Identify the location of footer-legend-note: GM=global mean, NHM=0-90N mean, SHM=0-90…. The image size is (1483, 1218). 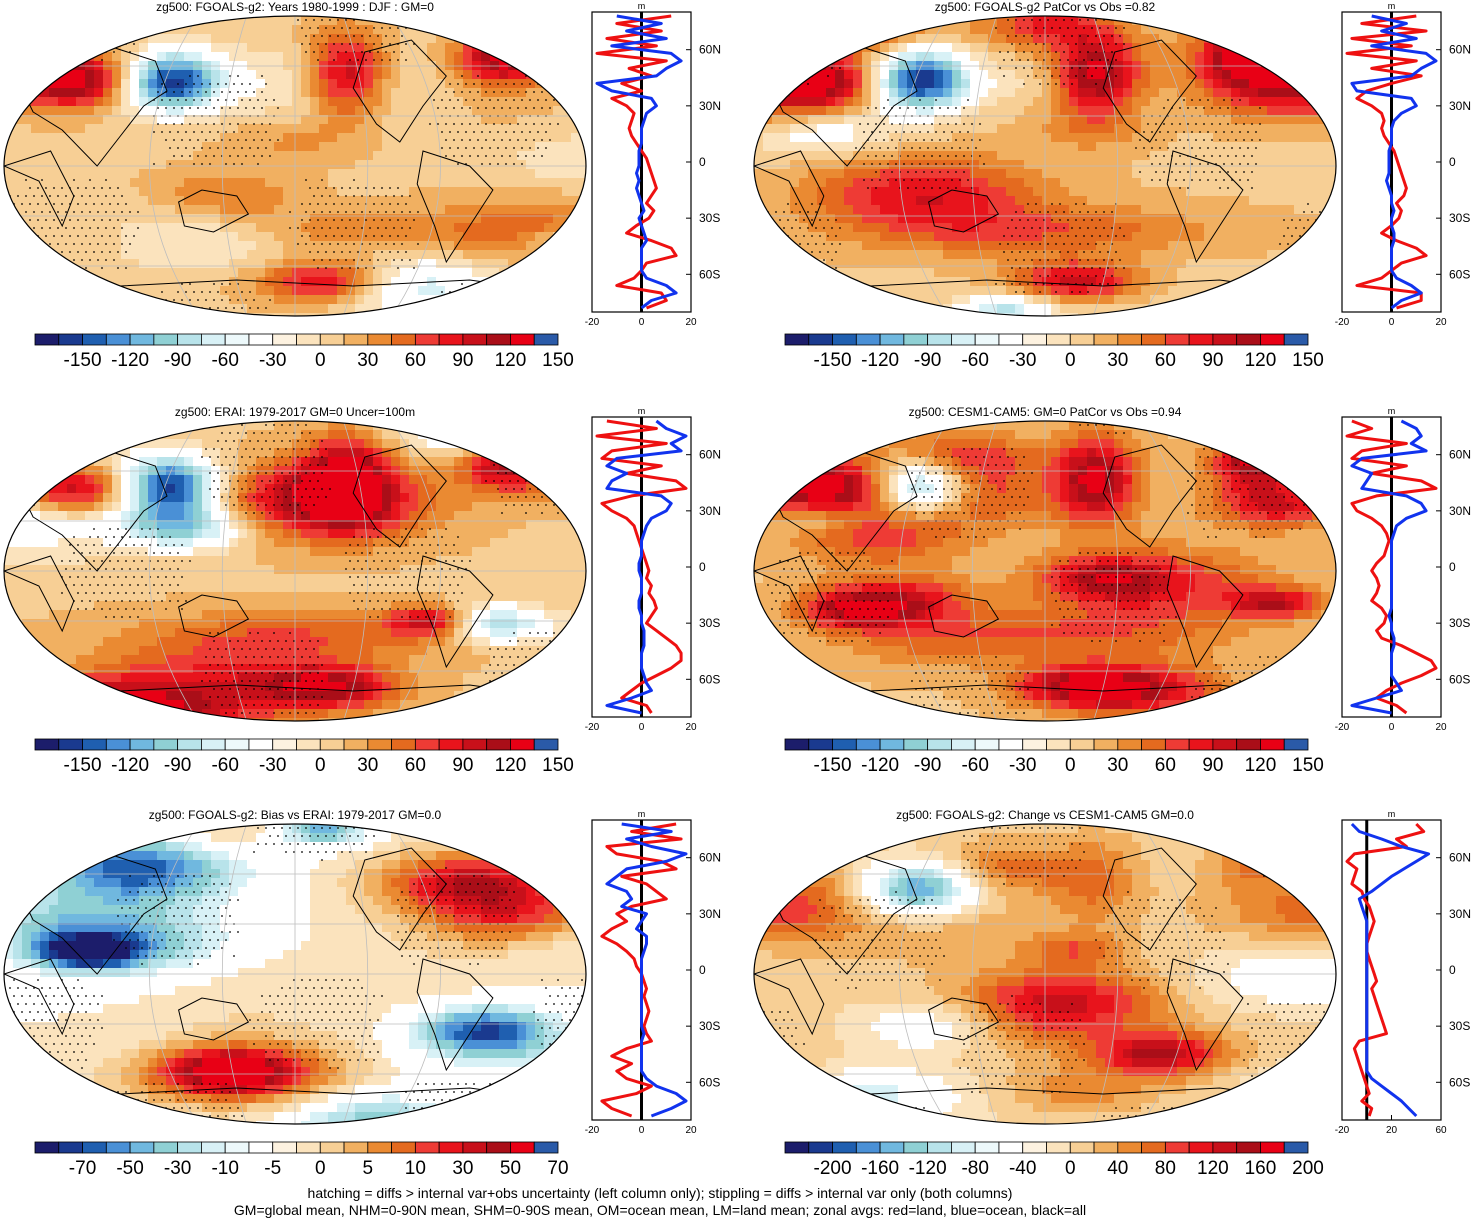
(660, 1210).